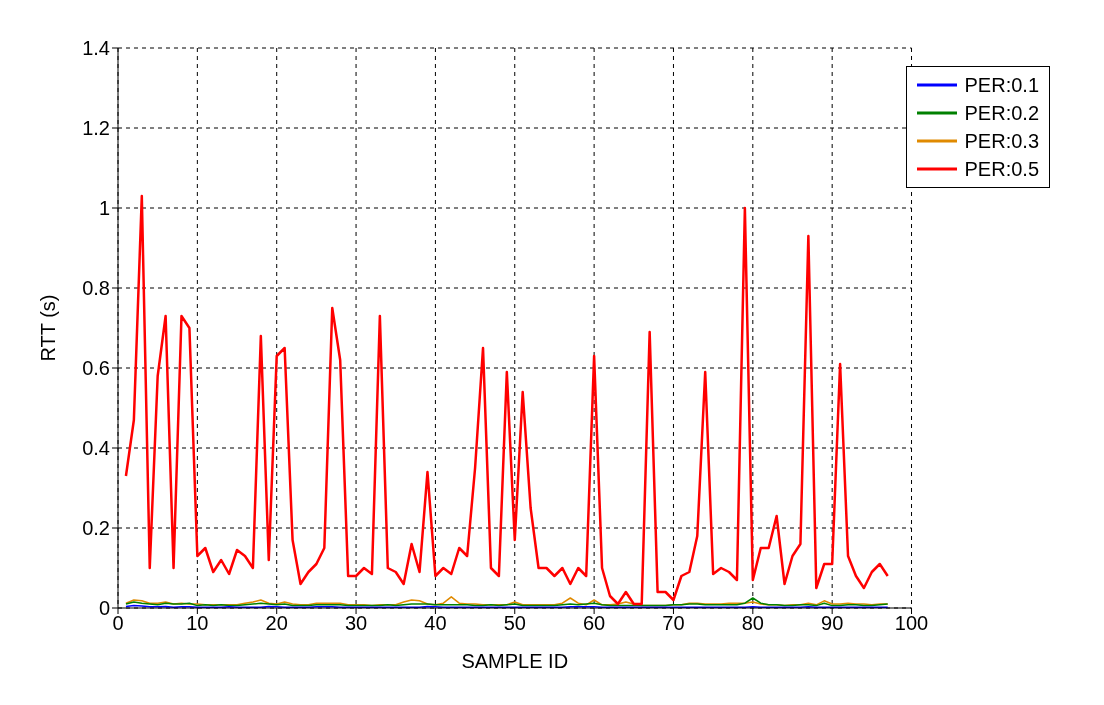 This screenshot has height=705, width=1104. Describe the element at coordinates (276, 623) in the screenshot. I see `x-tick-label: 20` at that location.